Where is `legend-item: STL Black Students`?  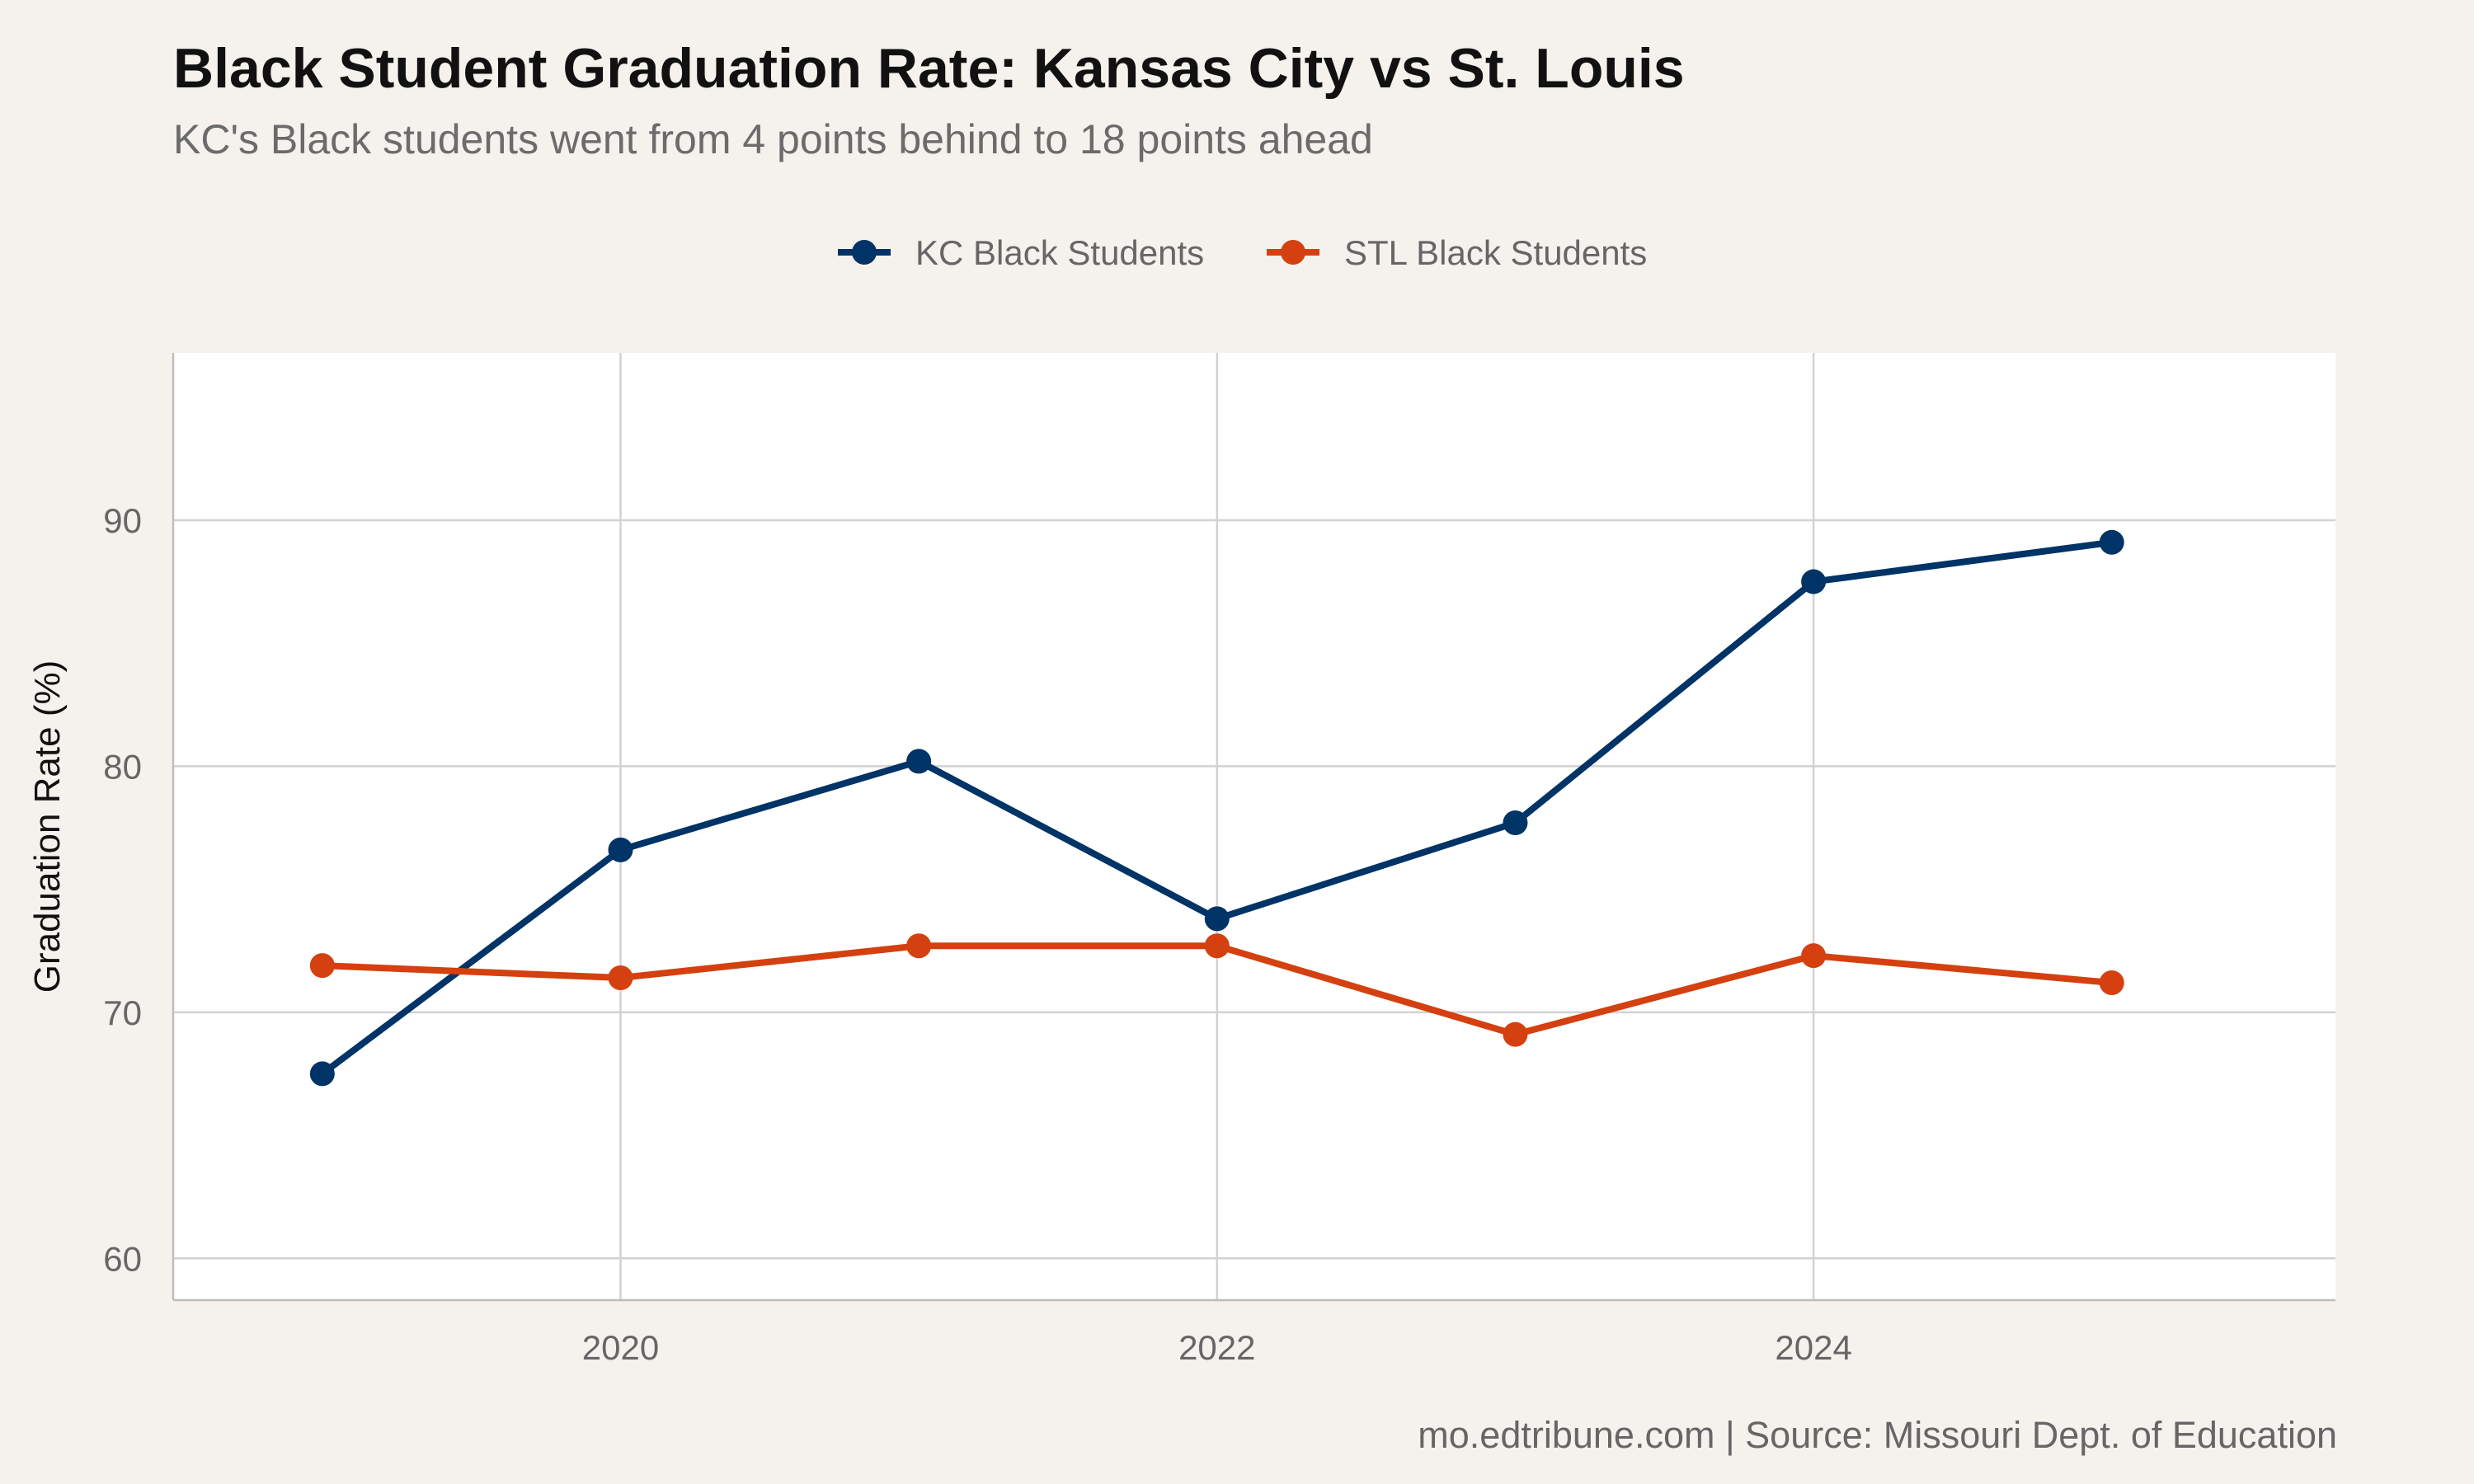 legend-item: STL Black Students is located at coordinates (1457, 252).